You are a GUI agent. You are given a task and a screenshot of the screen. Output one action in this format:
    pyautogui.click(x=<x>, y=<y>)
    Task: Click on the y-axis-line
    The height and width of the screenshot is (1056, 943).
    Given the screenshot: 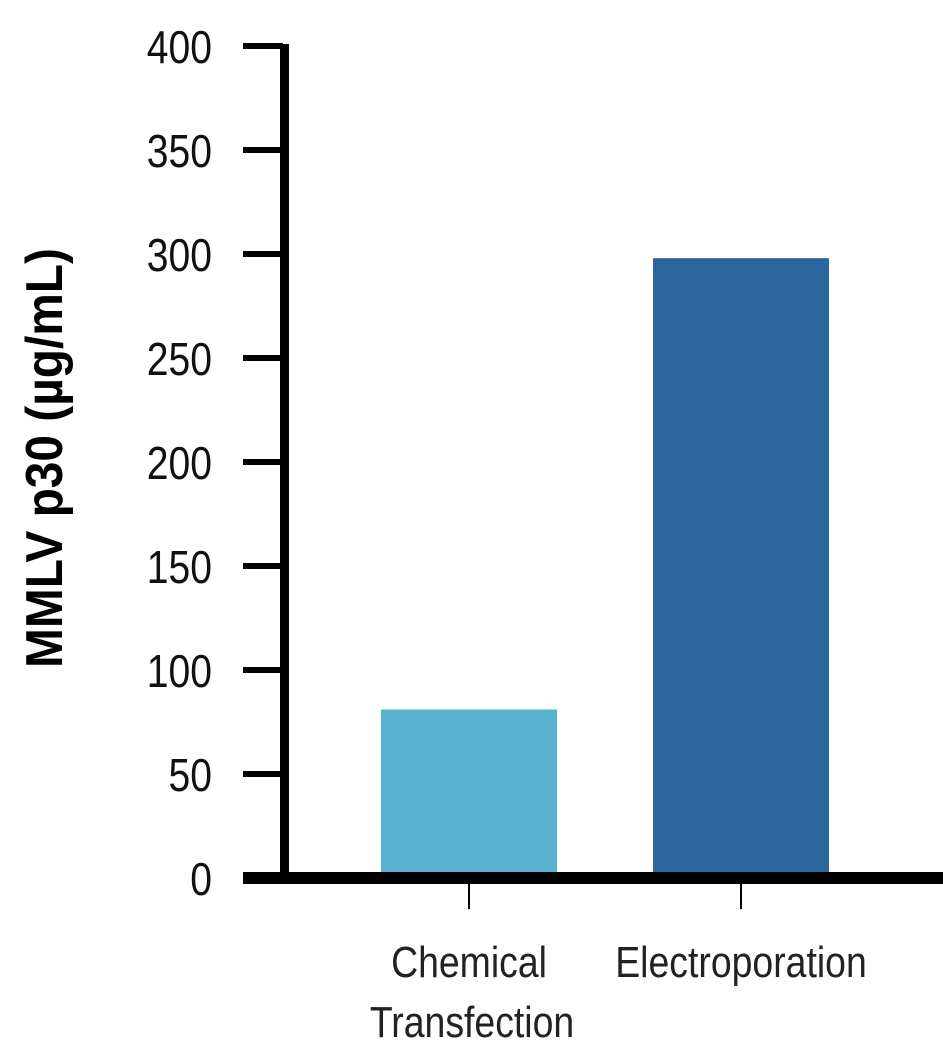 What is the action you would take?
    pyautogui.click(x=284, y=464)
    